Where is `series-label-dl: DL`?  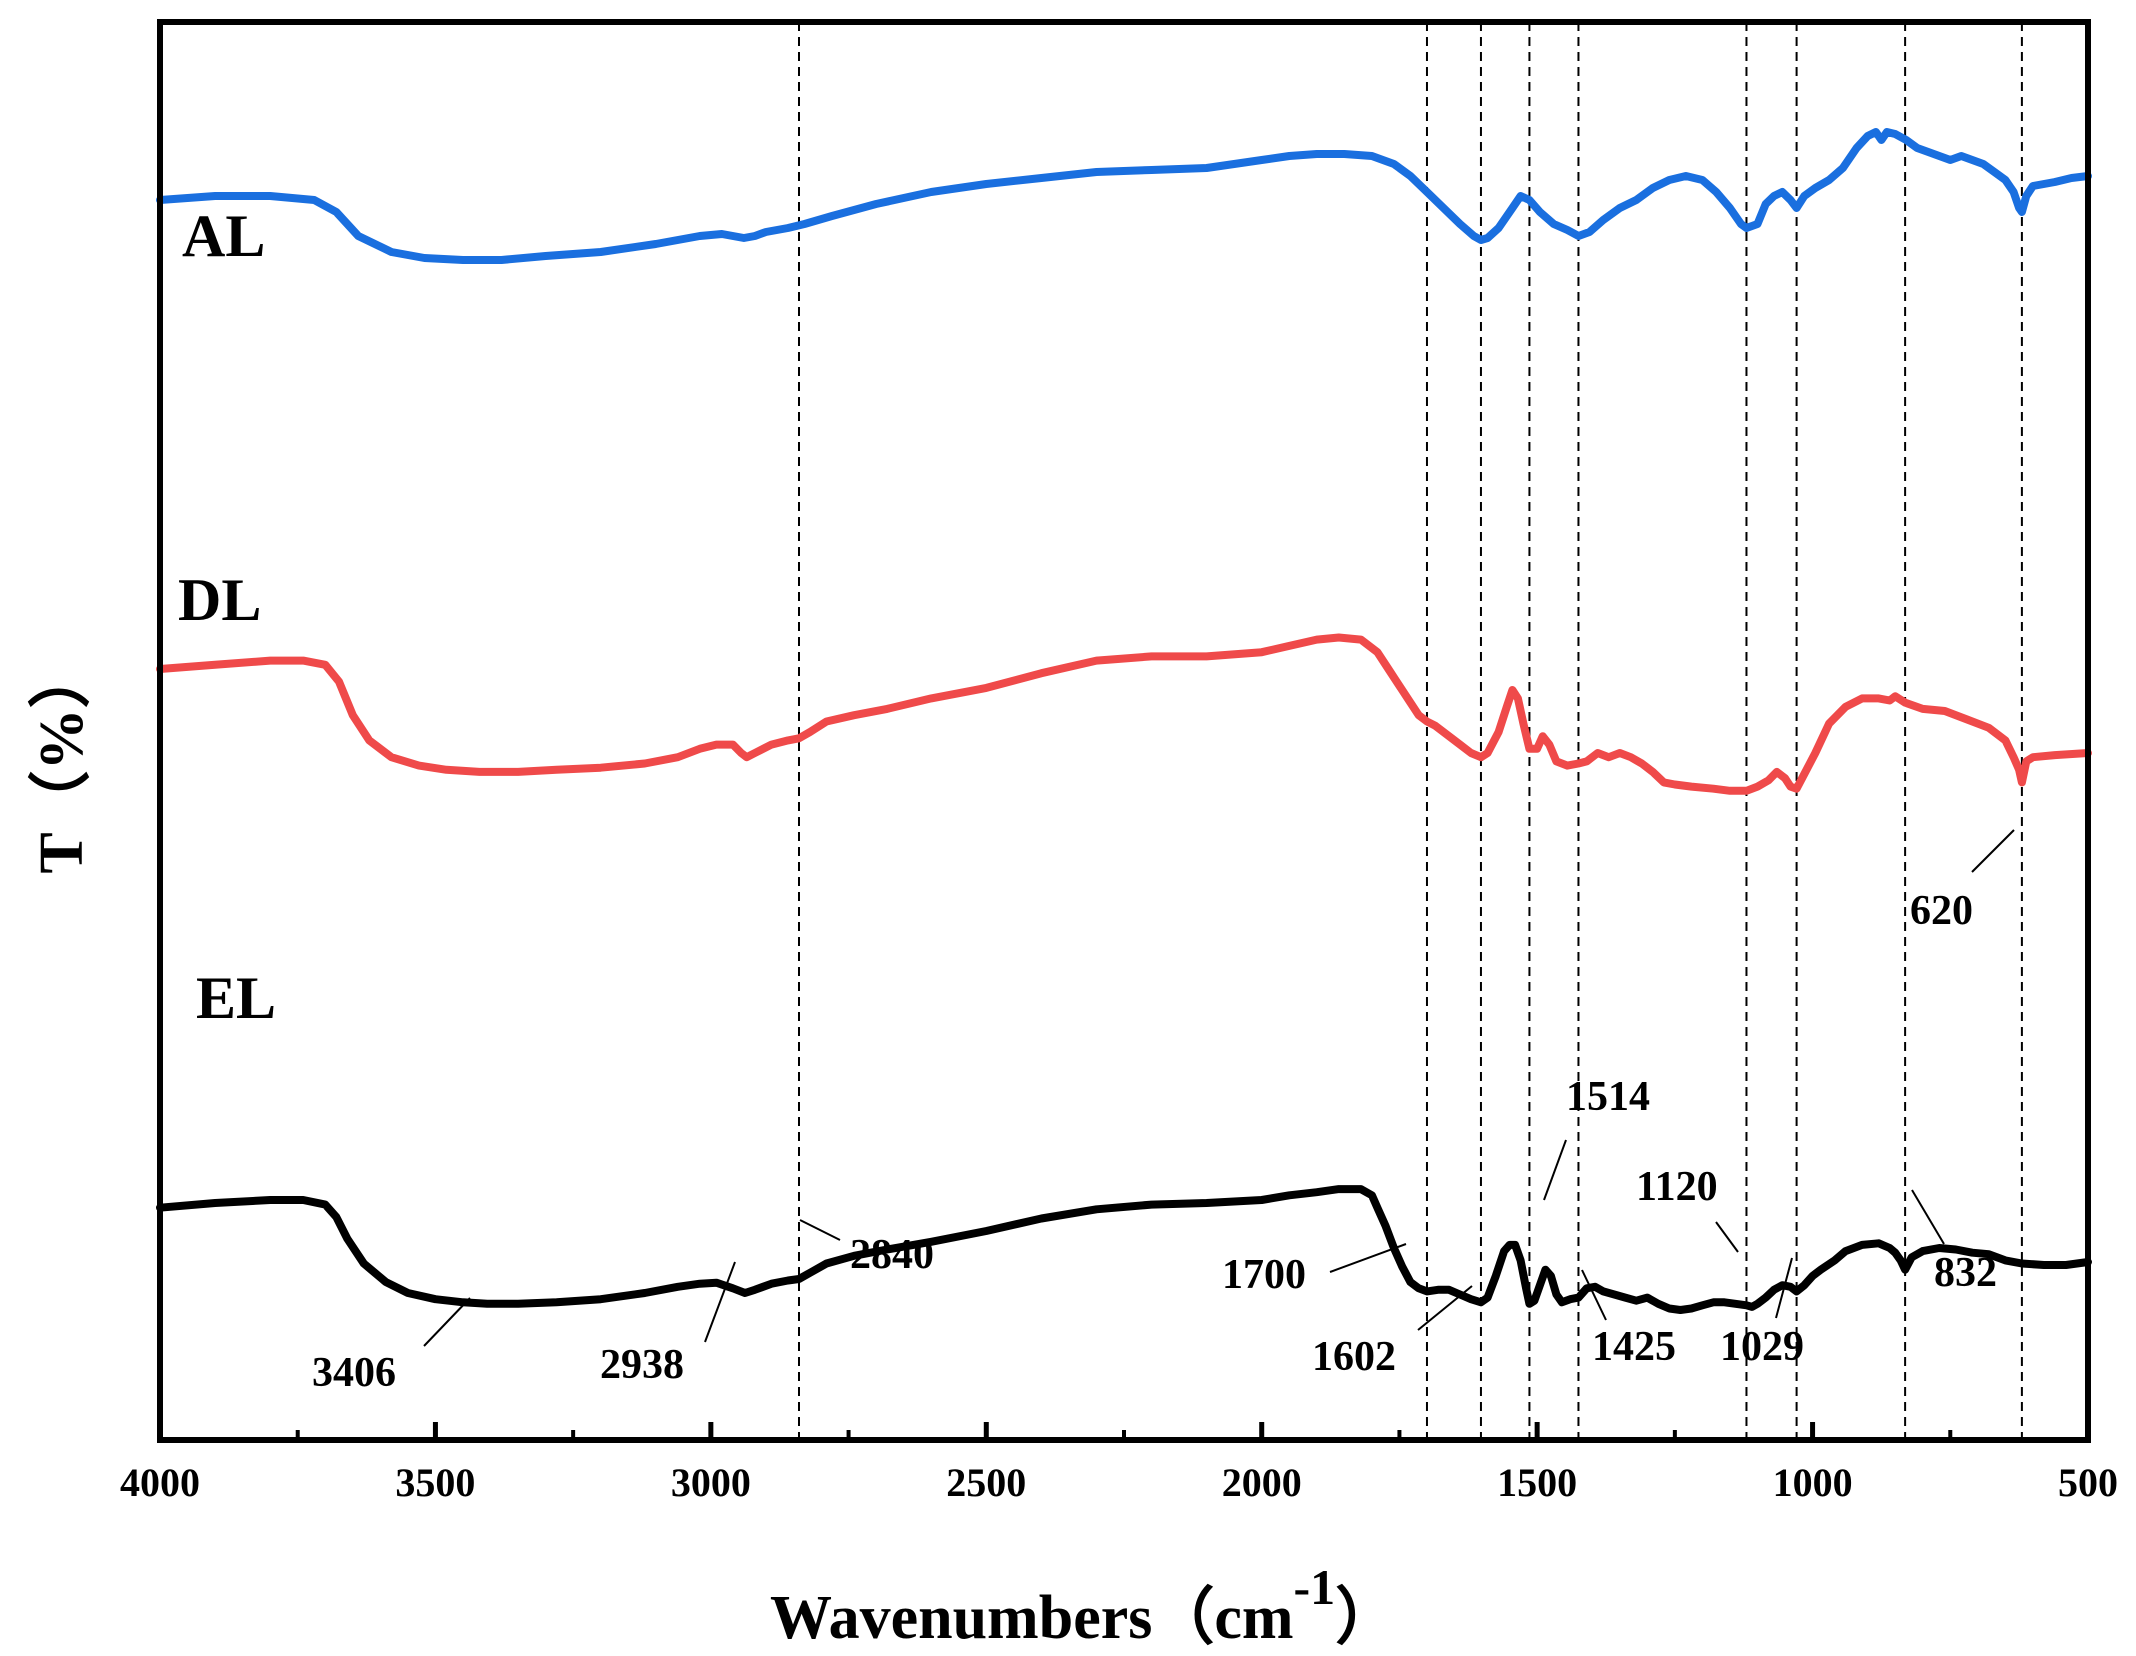 series-label-dl: DL is located at coordinates (219, 600).